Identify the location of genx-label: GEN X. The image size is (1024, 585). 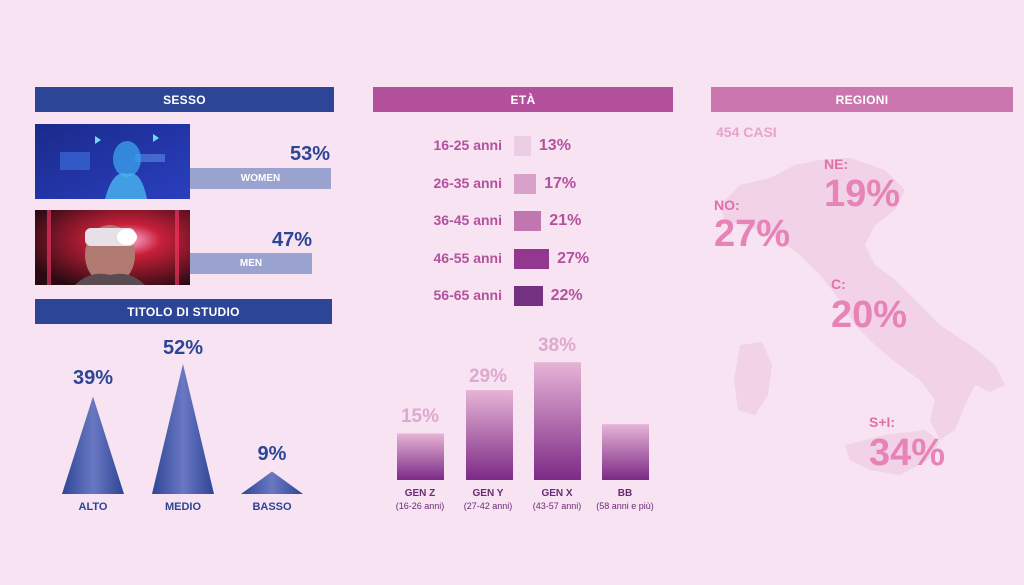
(557, 493).